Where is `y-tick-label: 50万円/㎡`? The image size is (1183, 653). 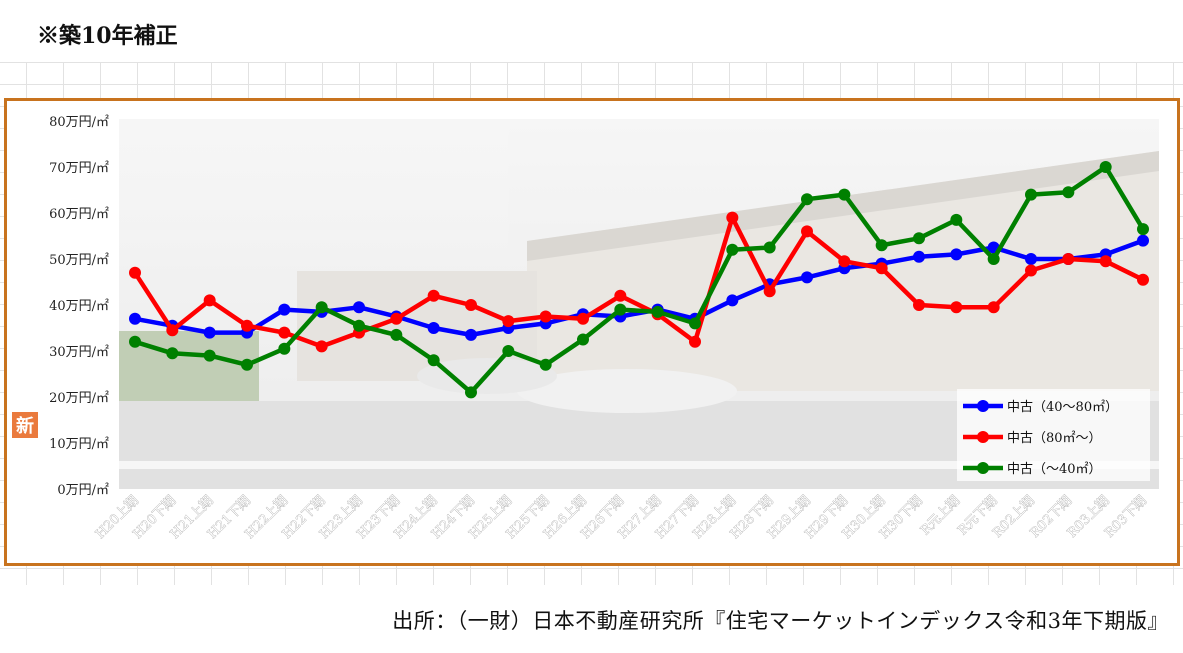 y-tick-label: 50万円/㎡ is located at coordinates (79, 260).